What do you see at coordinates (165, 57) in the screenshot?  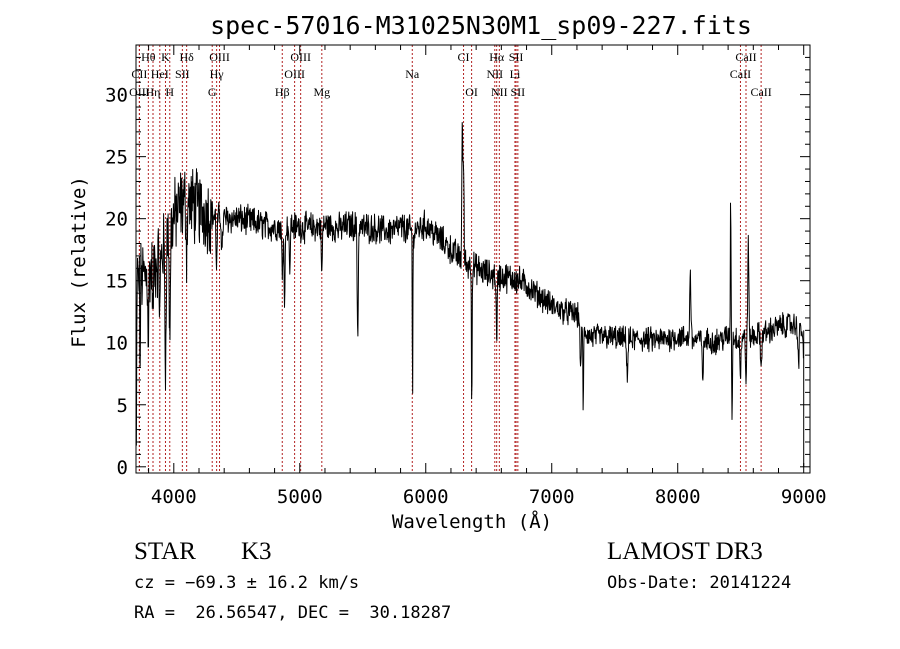 I see `spectral-line-label: K` at bounding box center [165, 57].